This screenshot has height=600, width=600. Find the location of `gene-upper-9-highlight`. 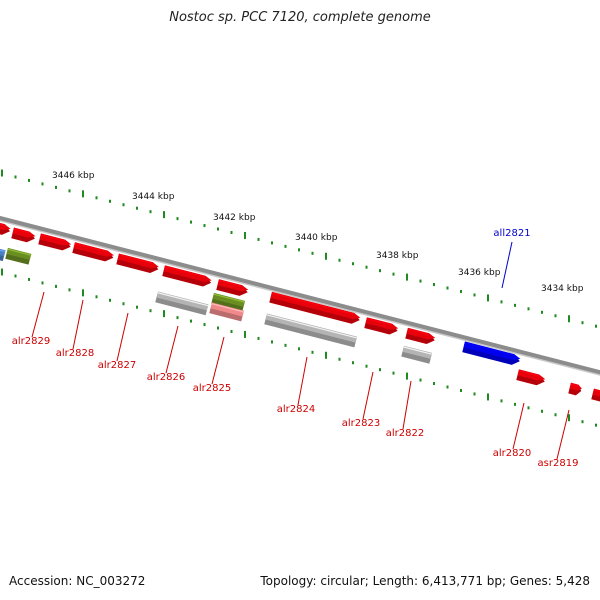

gene-upper-9-highlight is located at coordinates (379, 321).